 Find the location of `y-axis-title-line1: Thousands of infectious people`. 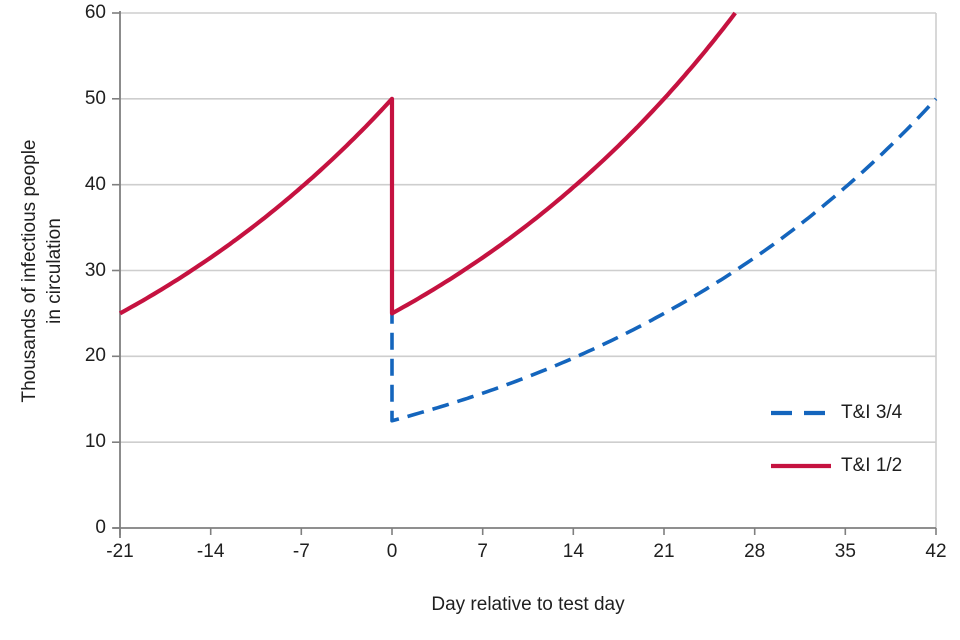

y-axis-title-line1: Thousands of infectious people is located at coordinates (29, 271).